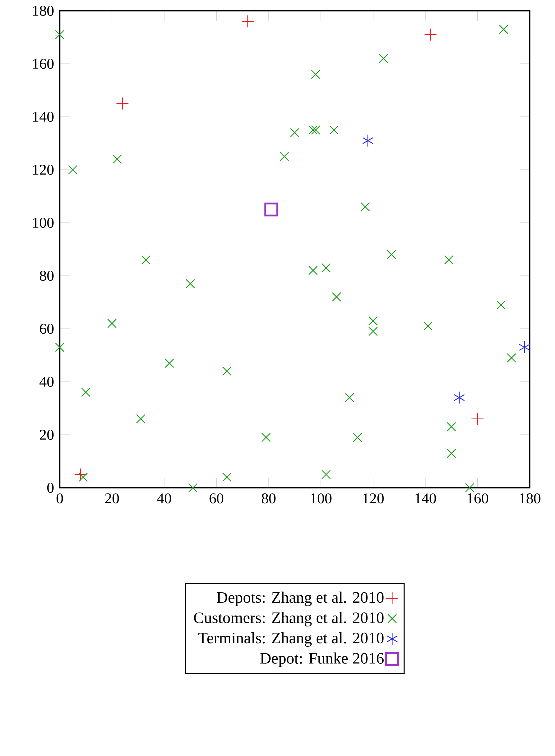 Image resolution: width=555 pixels, height=756 pixels. I want to click on y-tick-label: 180, so click(43, 11).